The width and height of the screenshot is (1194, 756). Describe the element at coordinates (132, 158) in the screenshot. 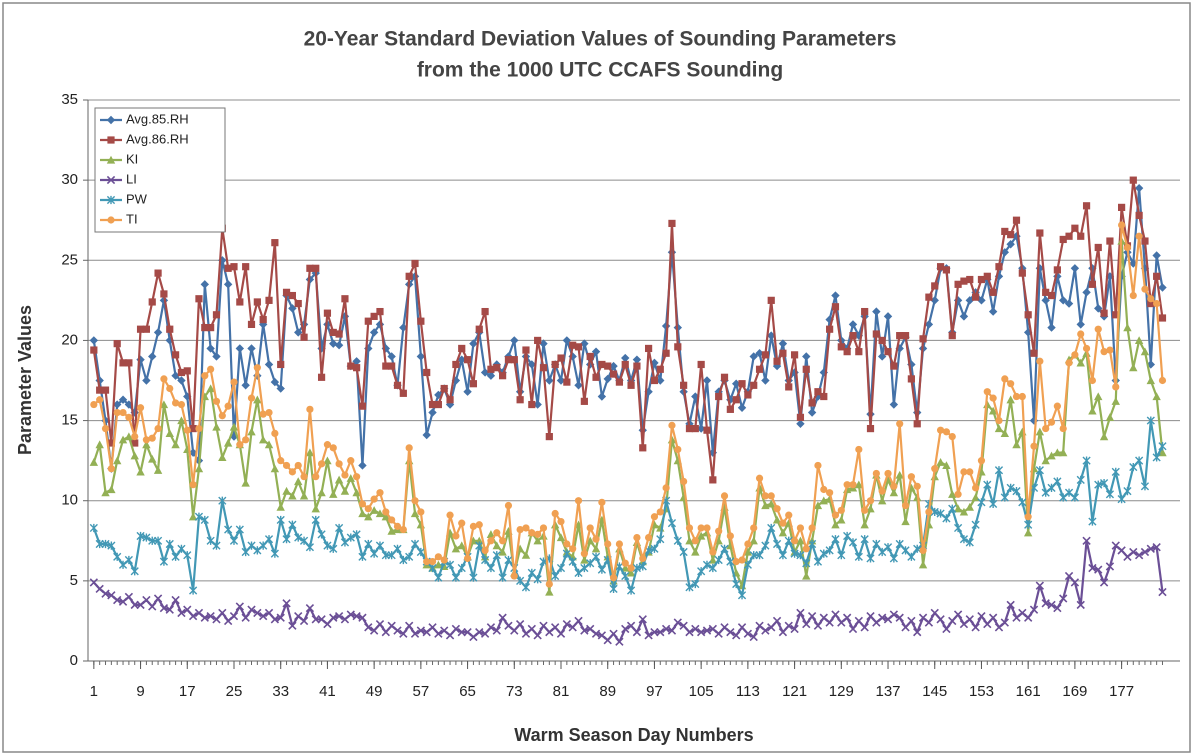

I see `legend-label: KI` at that location.